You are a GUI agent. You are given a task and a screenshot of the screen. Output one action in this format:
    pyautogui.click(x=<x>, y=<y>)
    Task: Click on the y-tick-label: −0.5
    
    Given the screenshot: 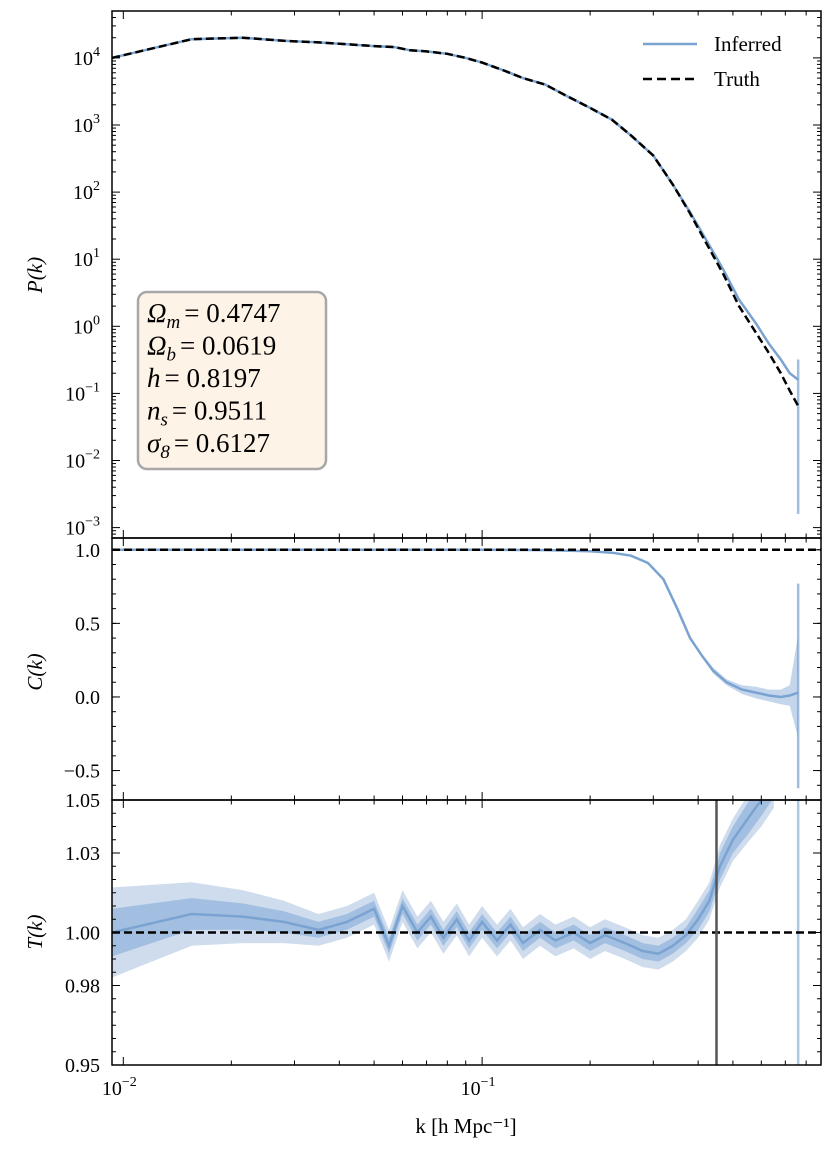 What is the action you would take?
    pyautogui.click(x=82, y=772)
    